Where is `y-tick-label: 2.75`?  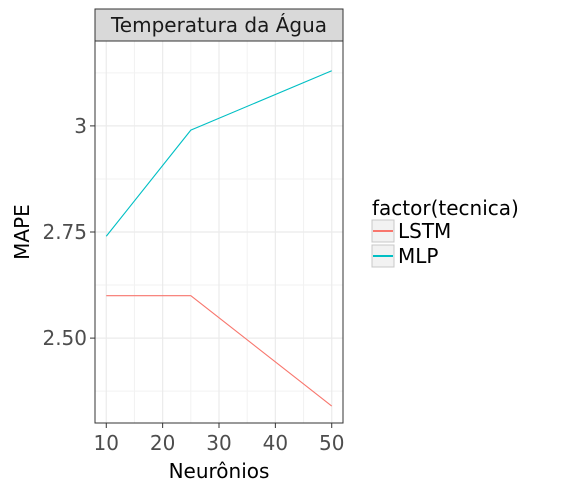
y-tick-label: 2.75 is located at coordinates (64, 232).